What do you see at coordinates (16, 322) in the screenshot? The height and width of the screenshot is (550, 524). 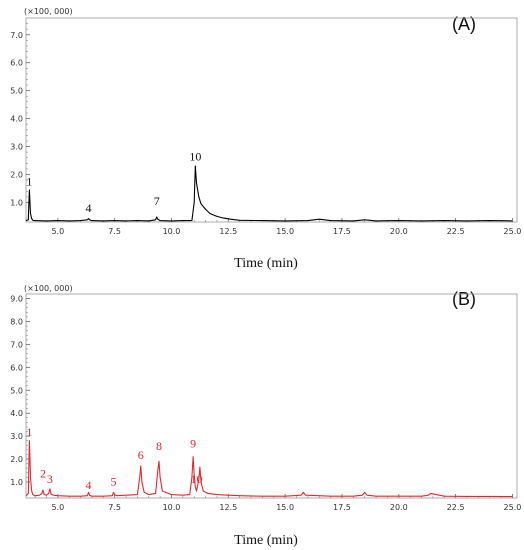 I see `y-tick-label: 8.0` at bounding box center [16, 322].